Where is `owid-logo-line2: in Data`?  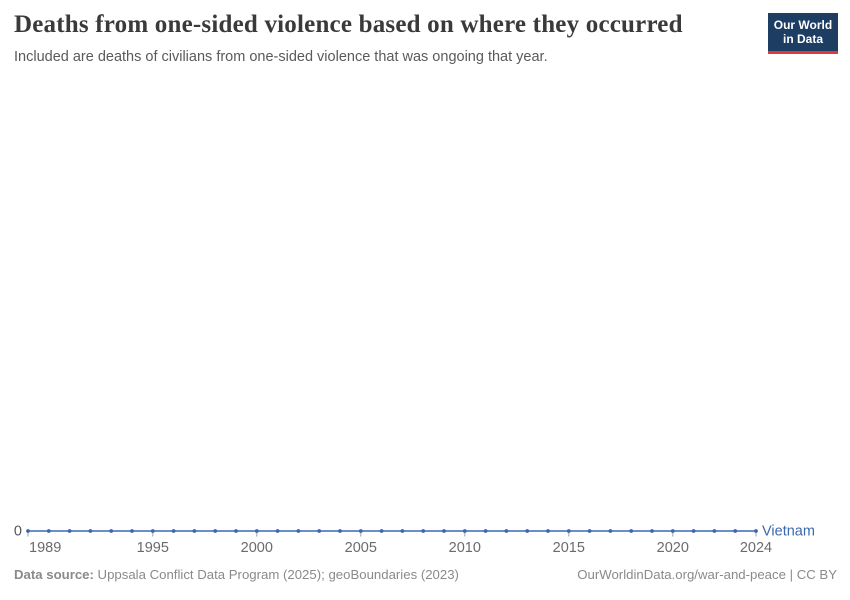
owid-logo-line2: in Data is located at coordinates (802, 39).